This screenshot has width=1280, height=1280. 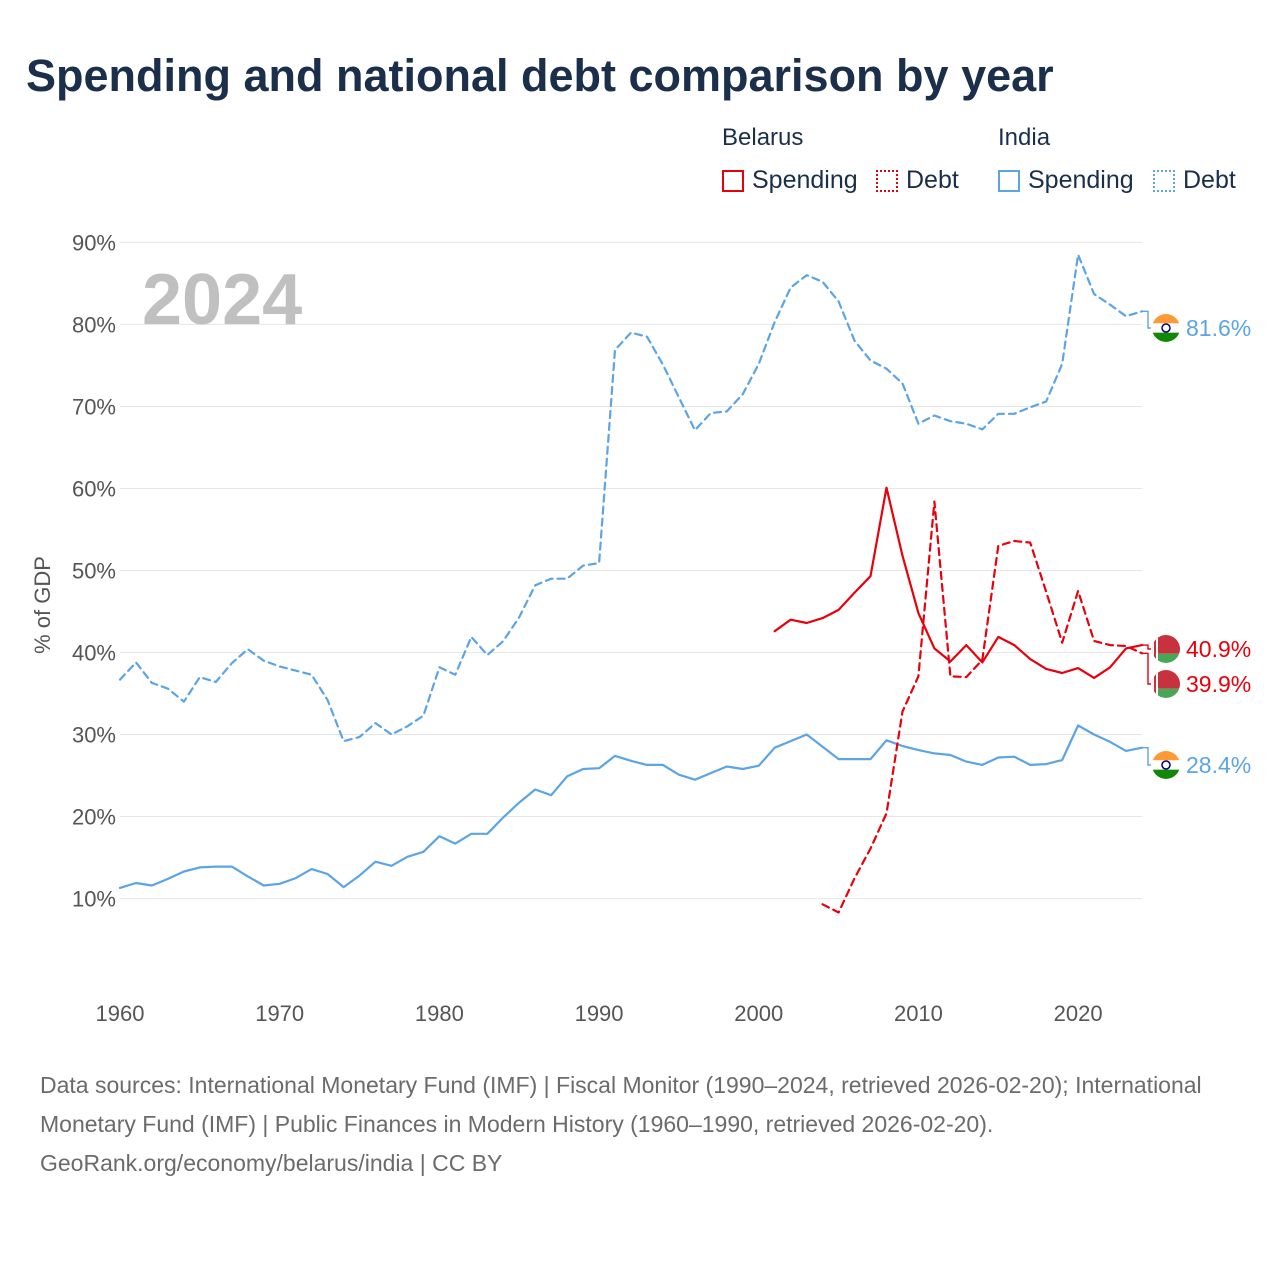 What do you see at coordinates (1209, 180) in the screenshot?
I see `legend-india-debt-label: Debt` at bounding box center [1209, 180].